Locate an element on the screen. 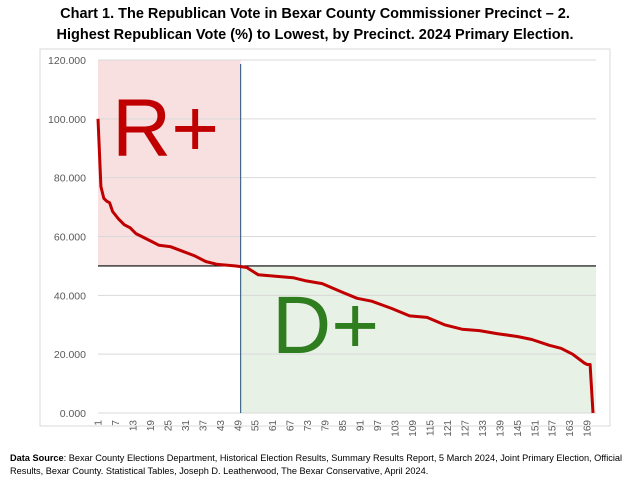 The width and height of the screenshot is (630, 484). y-tick-label: 60.000 is located at coordinates (70, 238).